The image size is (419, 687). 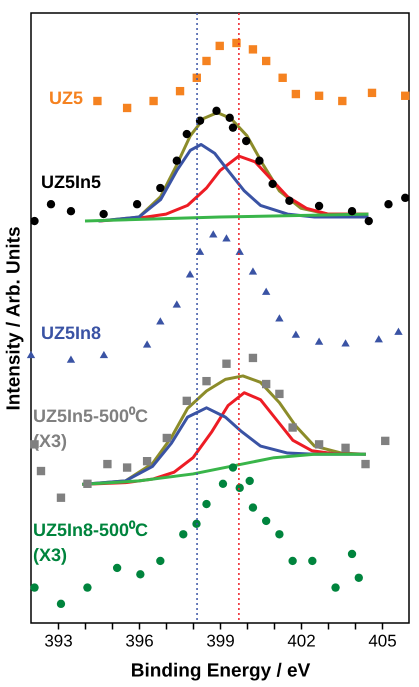 I want to click on series-label: UZ5In8, so click(x=71, y=333).